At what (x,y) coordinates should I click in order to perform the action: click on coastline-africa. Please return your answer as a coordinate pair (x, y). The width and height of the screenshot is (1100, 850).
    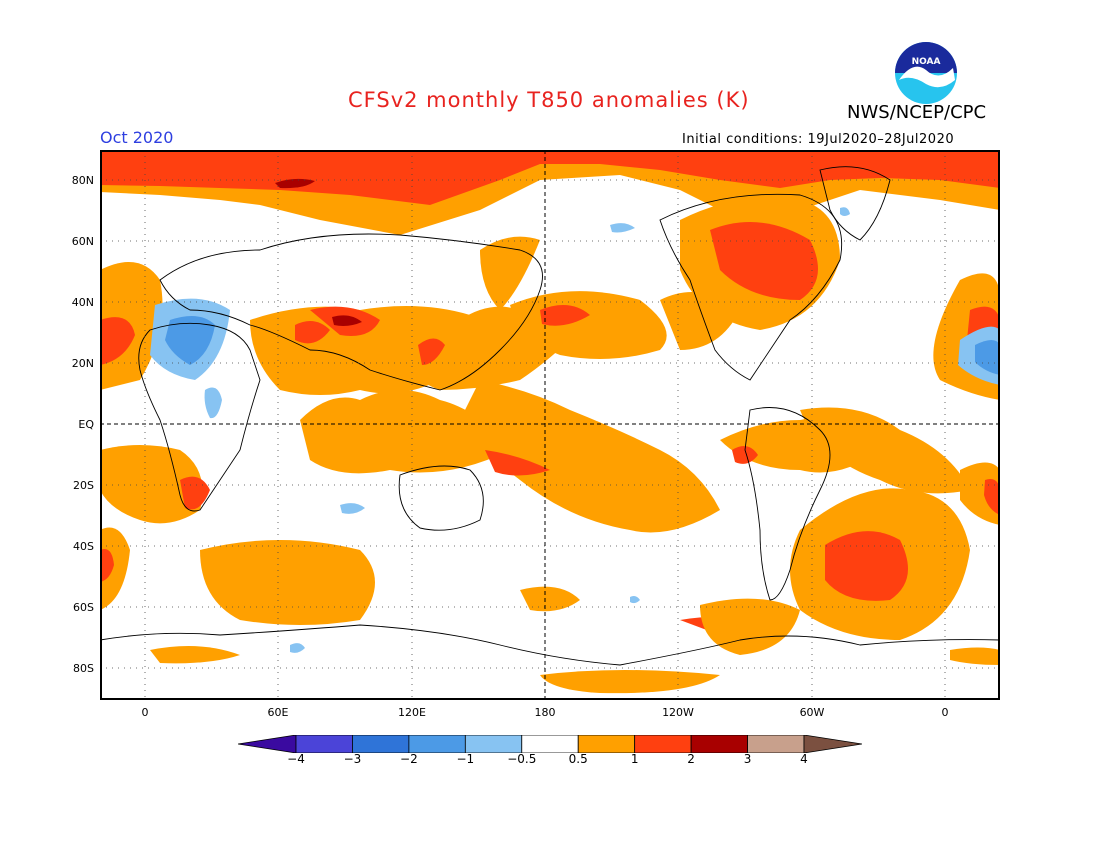
    Looking at the image, I should click on (199, 417).